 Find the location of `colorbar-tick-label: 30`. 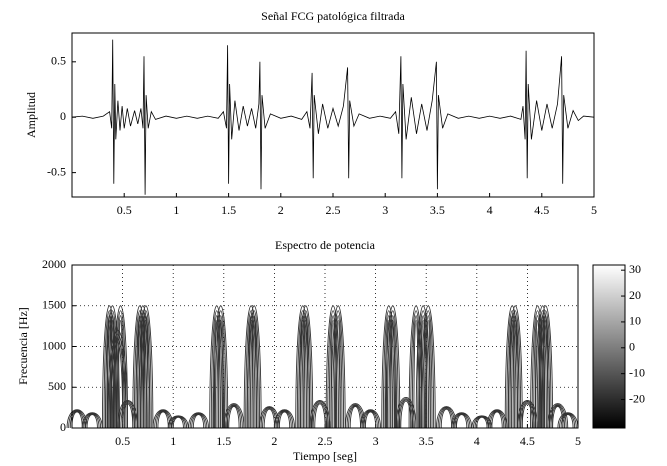

colorbar-tick-label: 30 is located at coordinates (635, 269).